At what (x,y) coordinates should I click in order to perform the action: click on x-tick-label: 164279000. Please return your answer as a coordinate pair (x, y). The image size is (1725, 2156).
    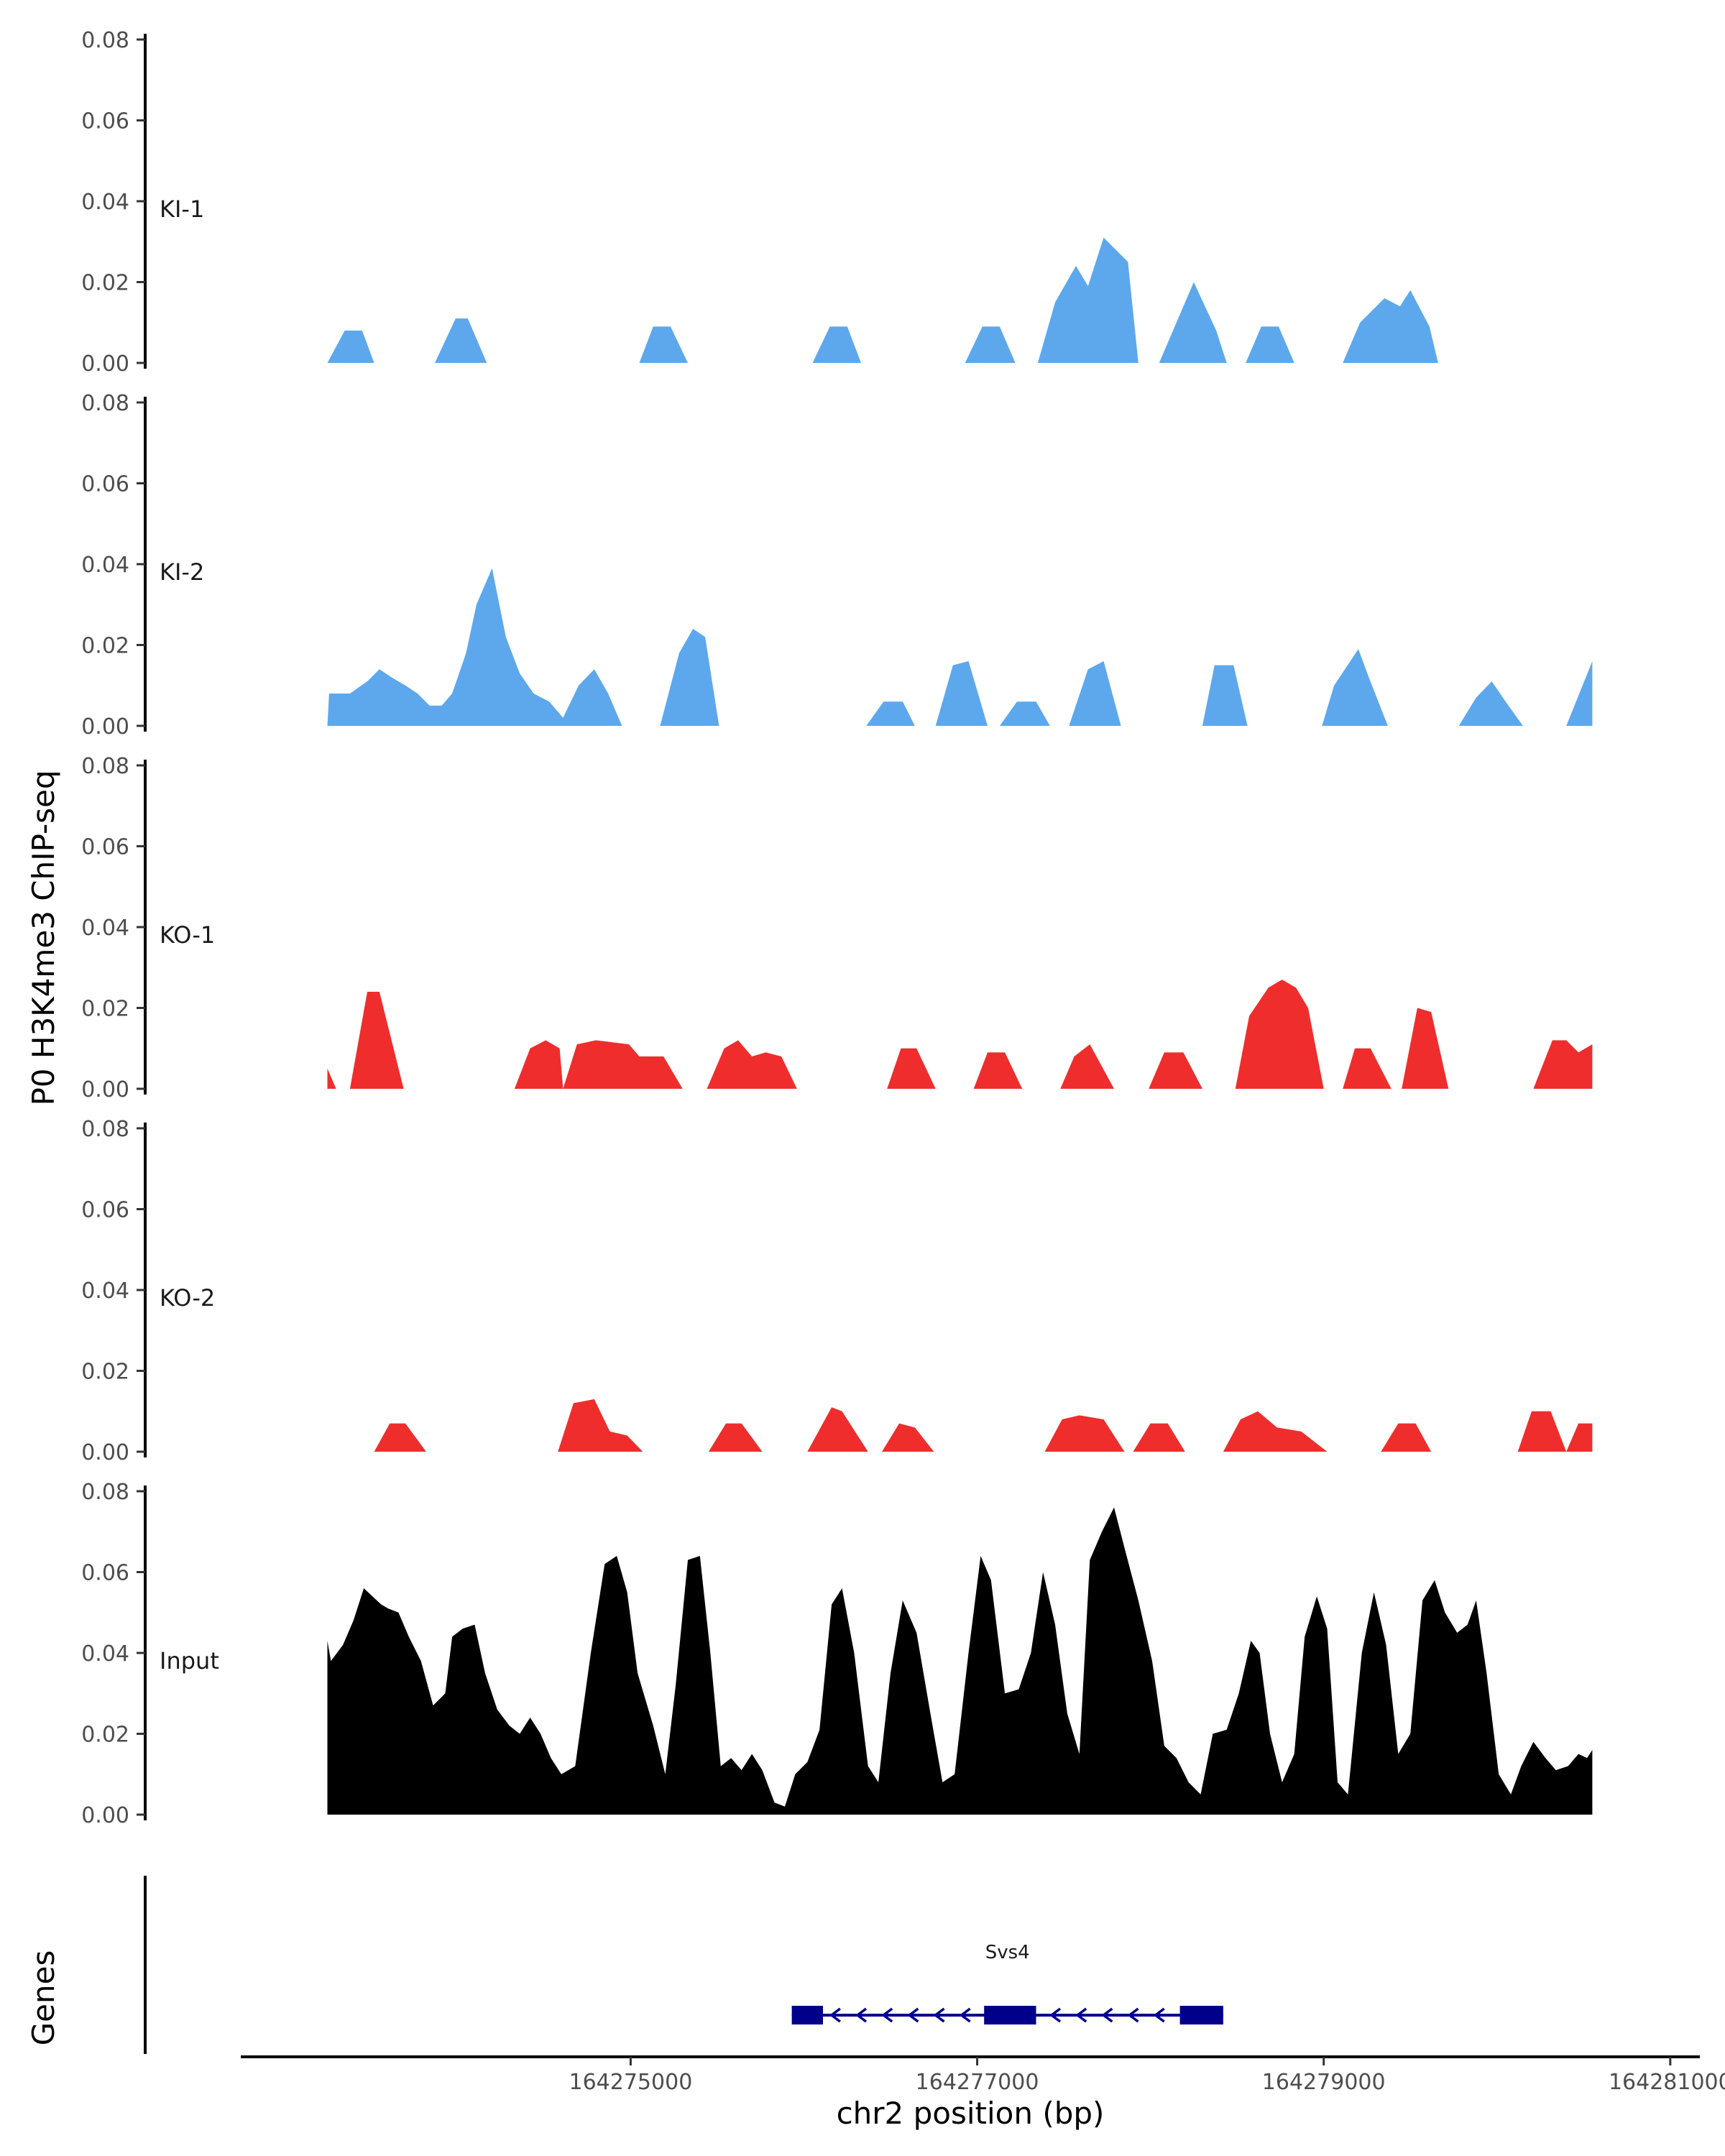
    Looking at the image, I should click on (1324, 2082).